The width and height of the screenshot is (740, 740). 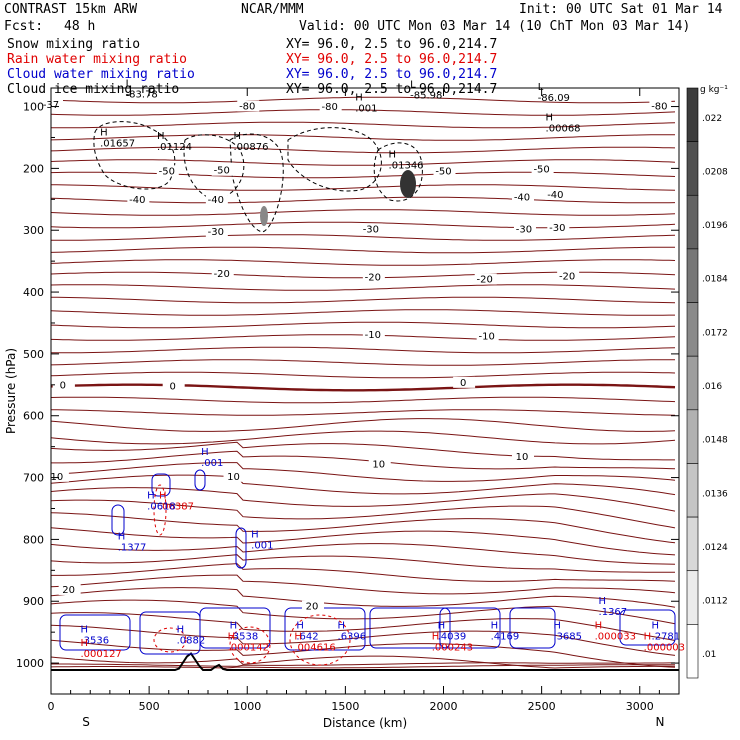 What do you see at coordinates (251, 147) in the screenshot?
I see `extremum-value: .00876` at bounding box center [251, 147].